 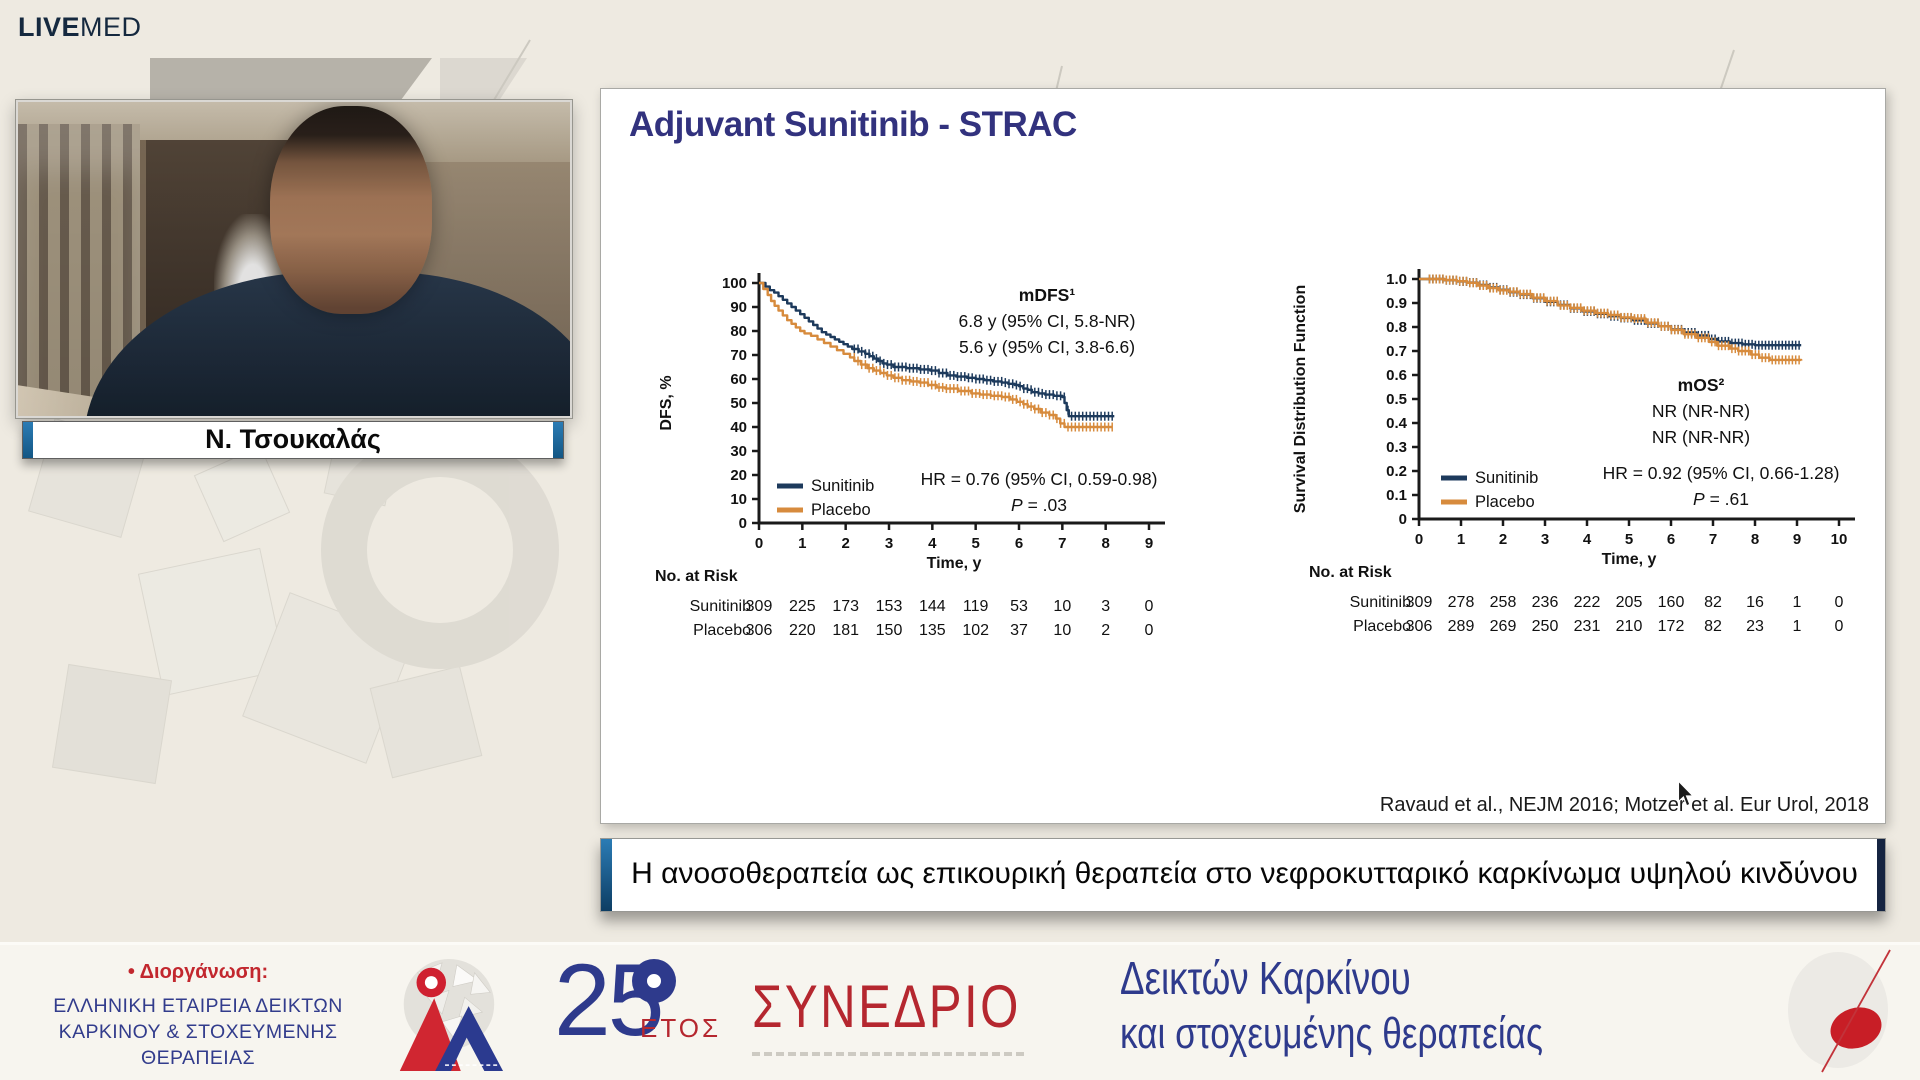 I want to click on svg-text: 153, so click(x=889, y=606).